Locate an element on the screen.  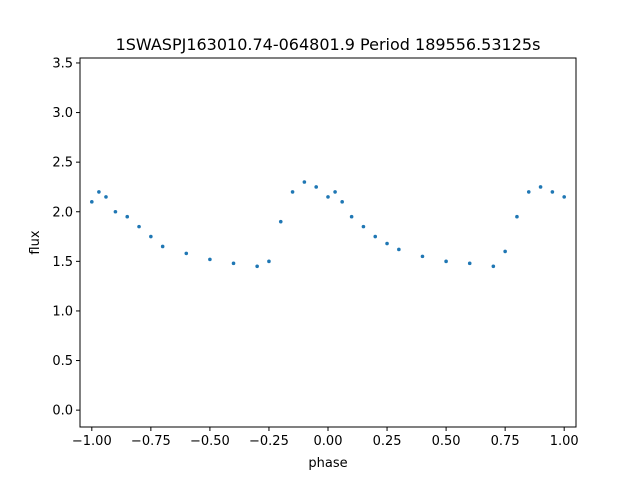
y-tick-label: 3.5 is located at coordinates (62, 63).